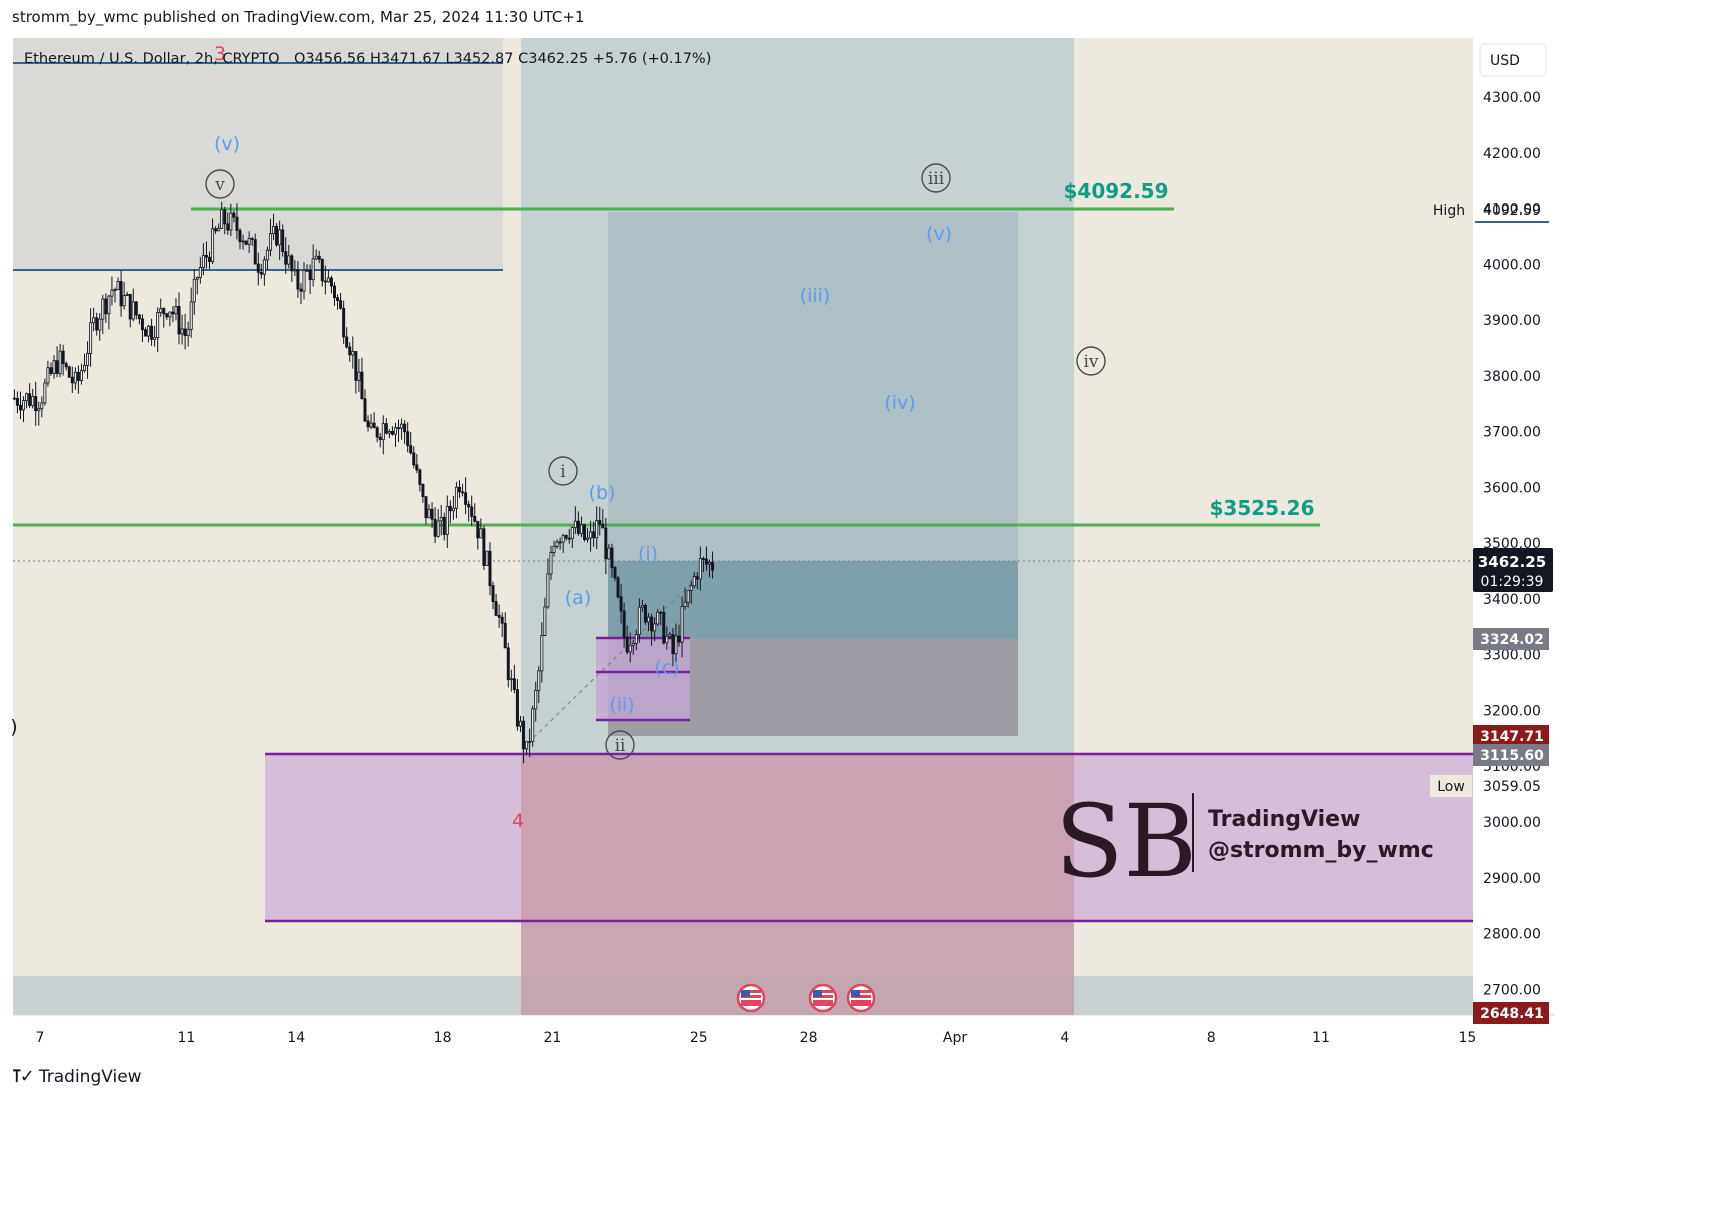 The height and width of the screenshot is (1218, 1731). I want to click on price-tag-bg, so click(1511, 639).